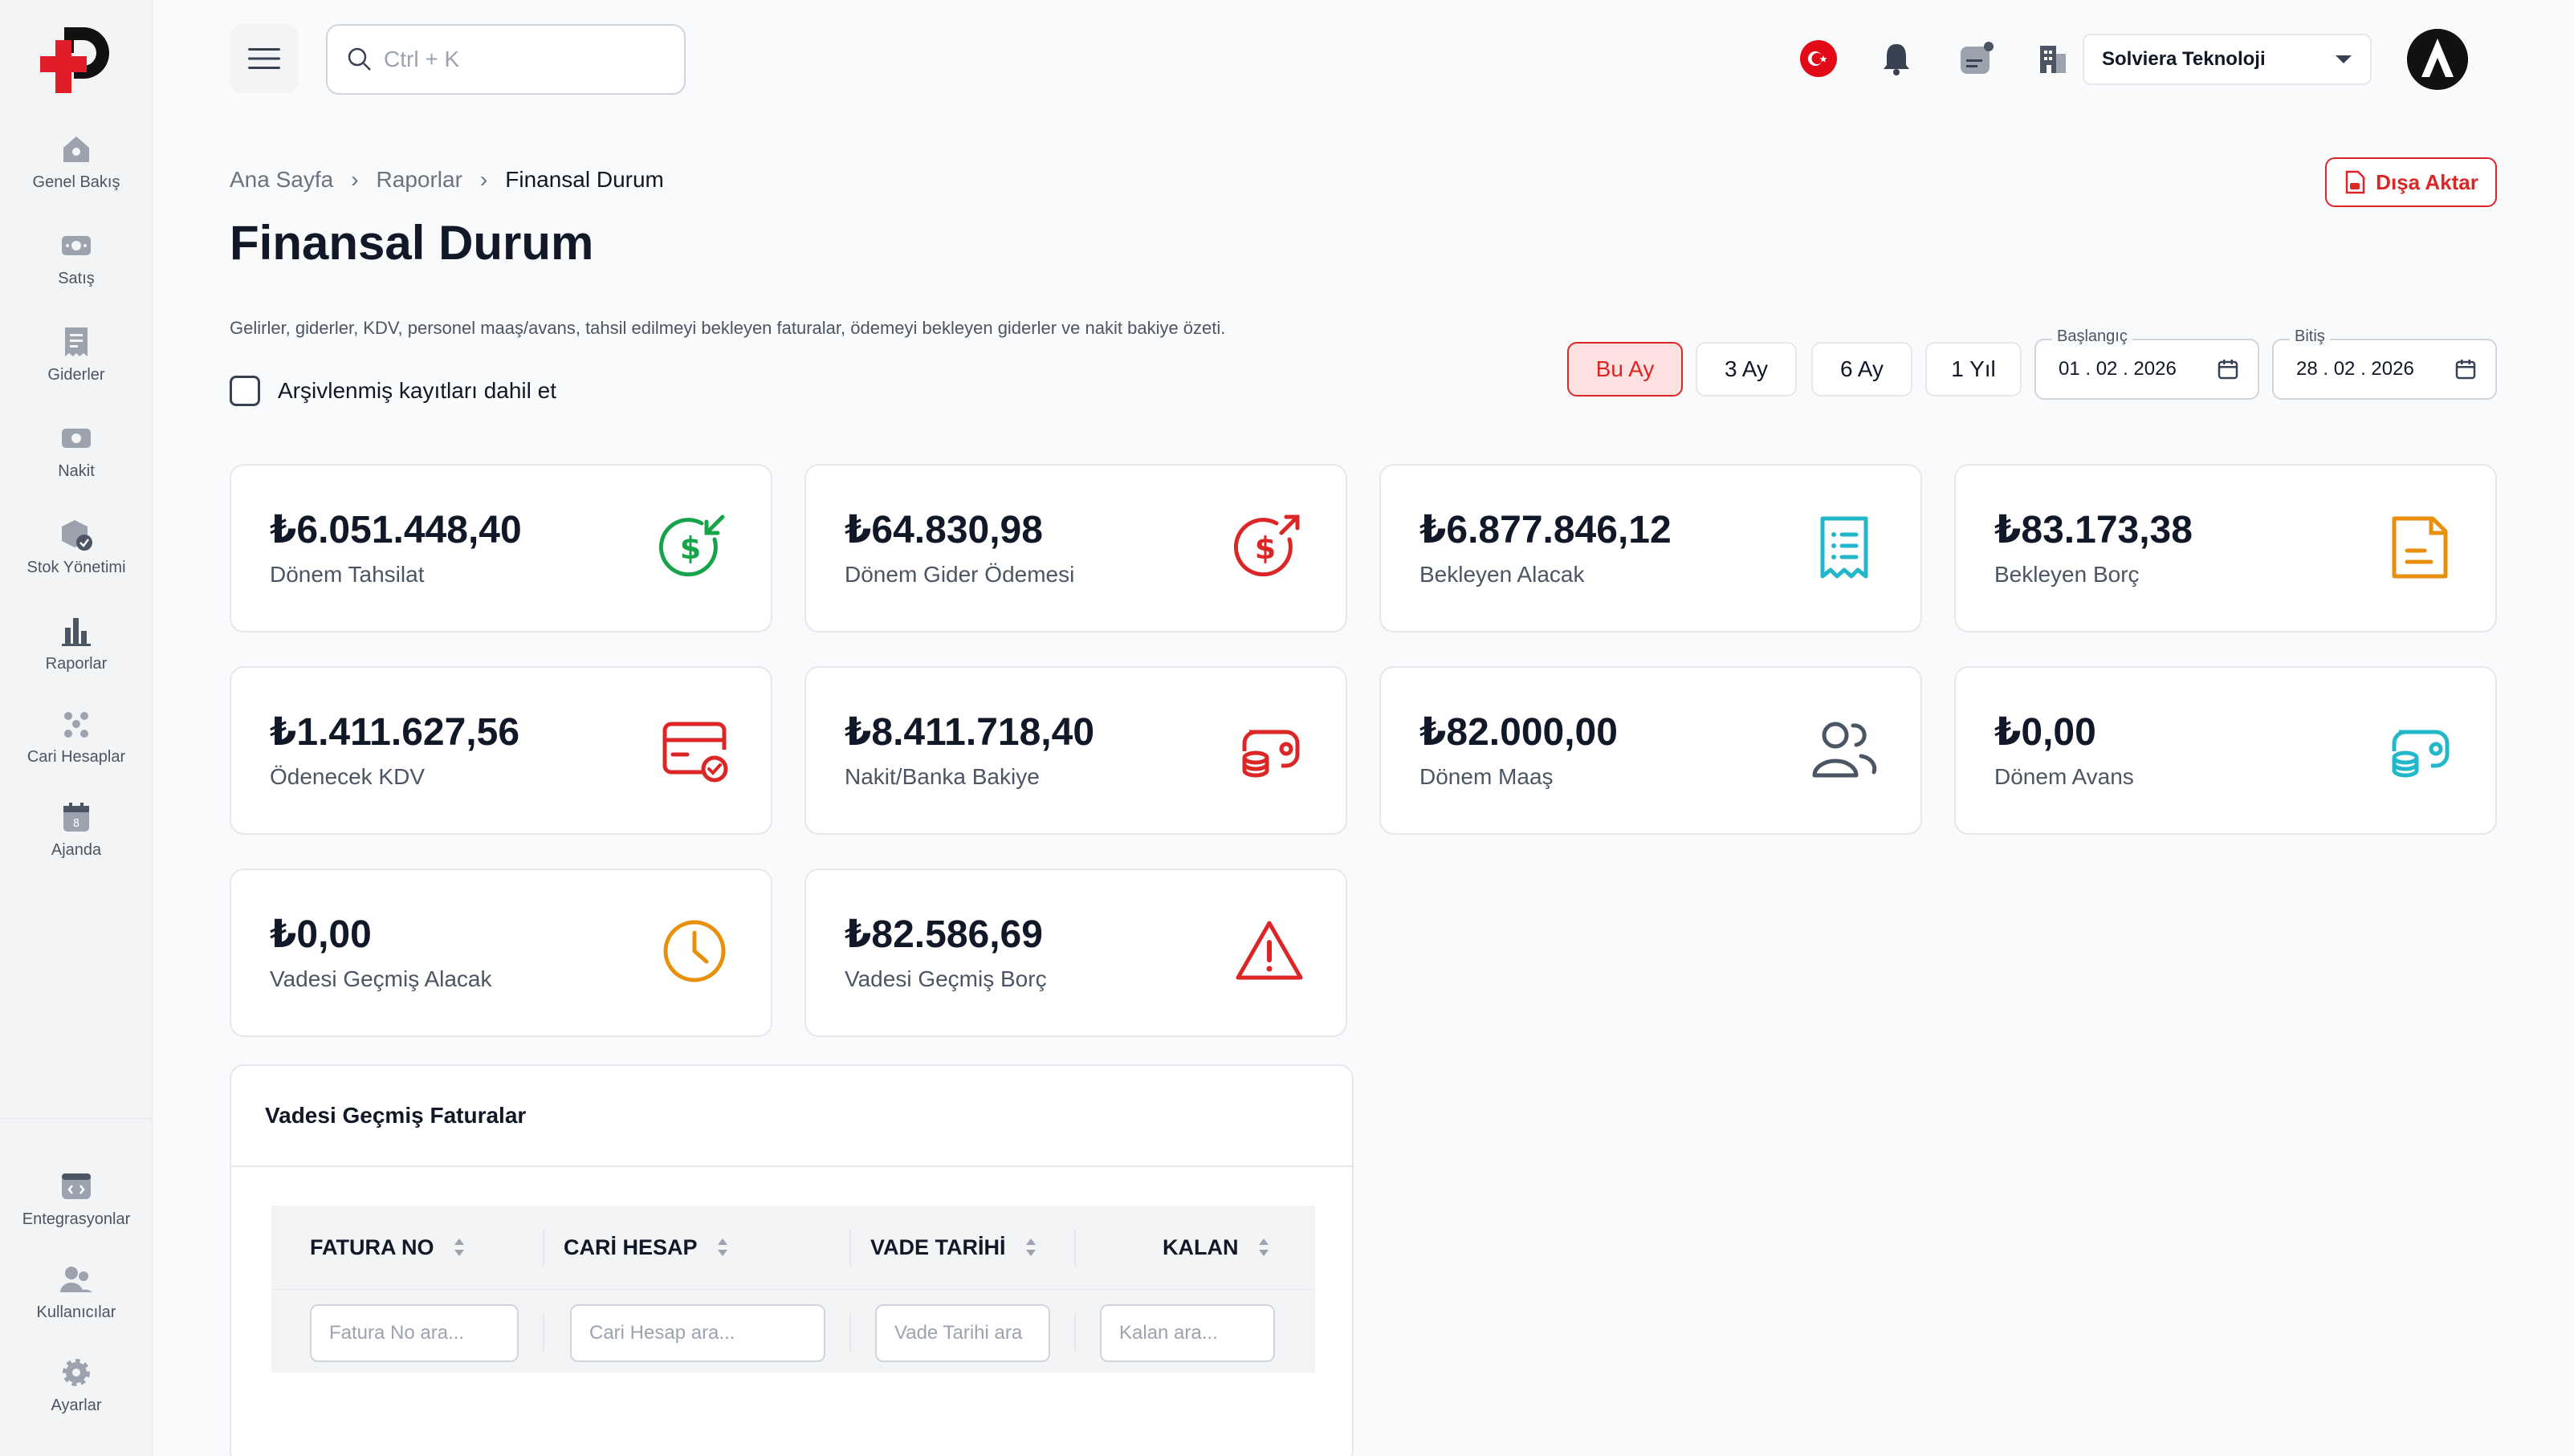  I want to click on sidebar-item-sales: Satış, so click(76, 272).